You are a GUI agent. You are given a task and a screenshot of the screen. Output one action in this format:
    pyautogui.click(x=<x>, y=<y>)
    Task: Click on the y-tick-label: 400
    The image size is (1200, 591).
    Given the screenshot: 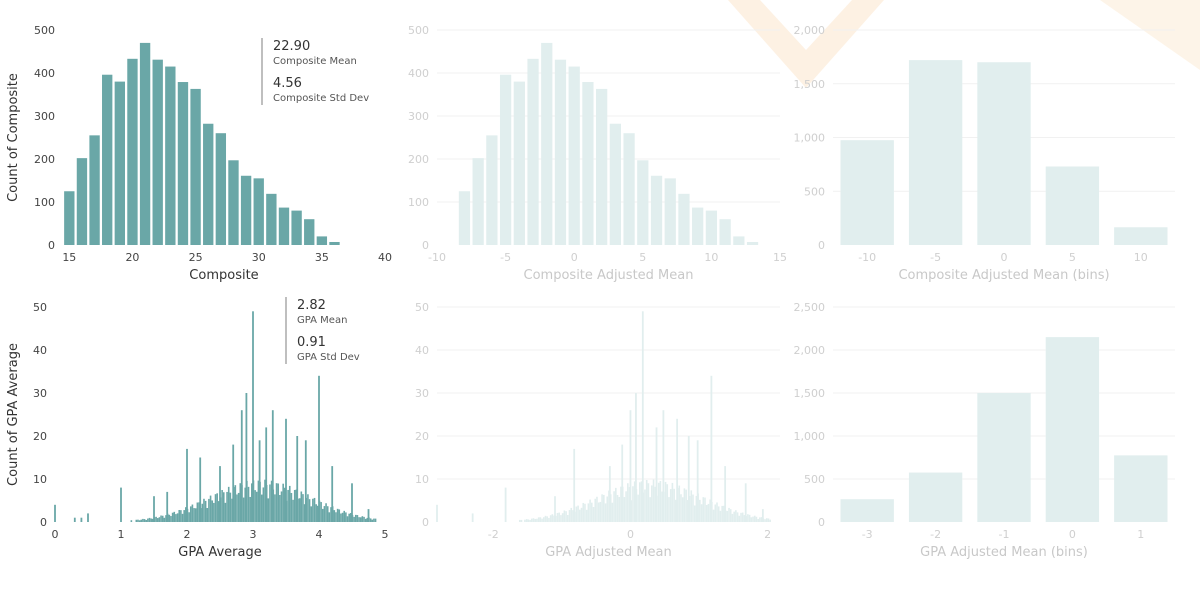 What is the action you would take?
    pyautogui.click(x=418, y=73)
    